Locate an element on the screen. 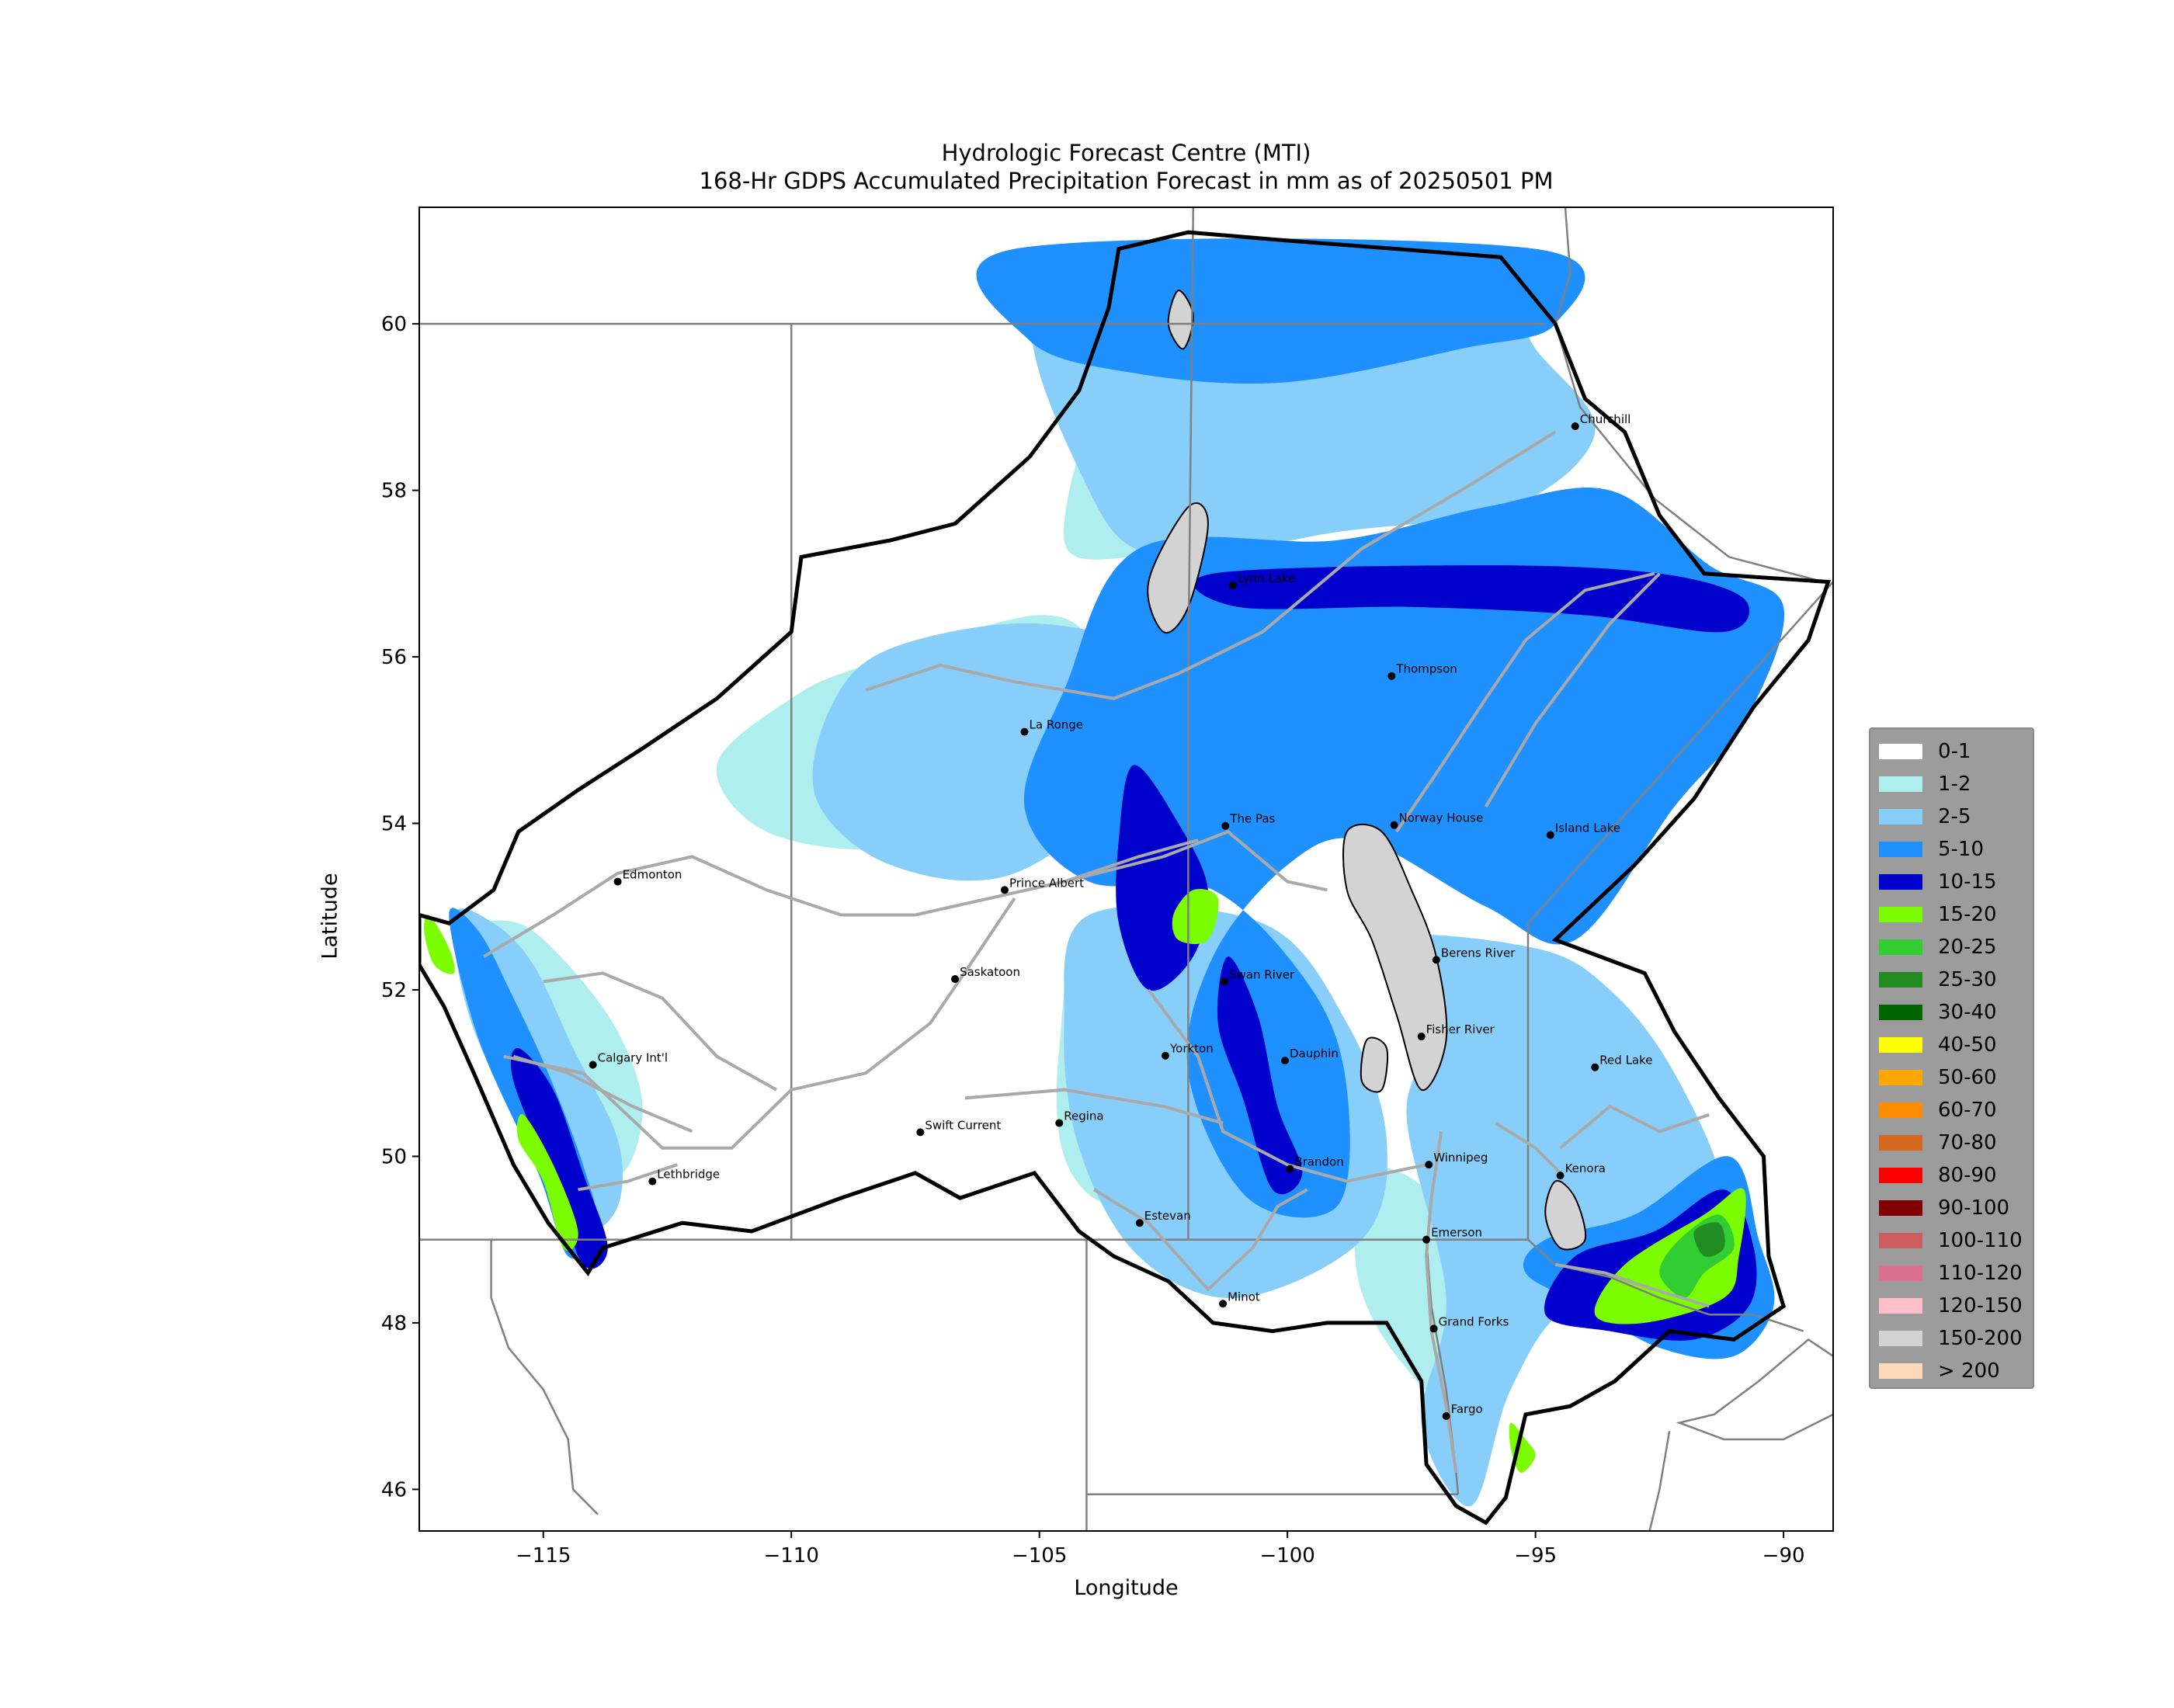 This screenshot has height=1708, width=2174. legend-label: 0-1 is located at coordinates (1955, 752).